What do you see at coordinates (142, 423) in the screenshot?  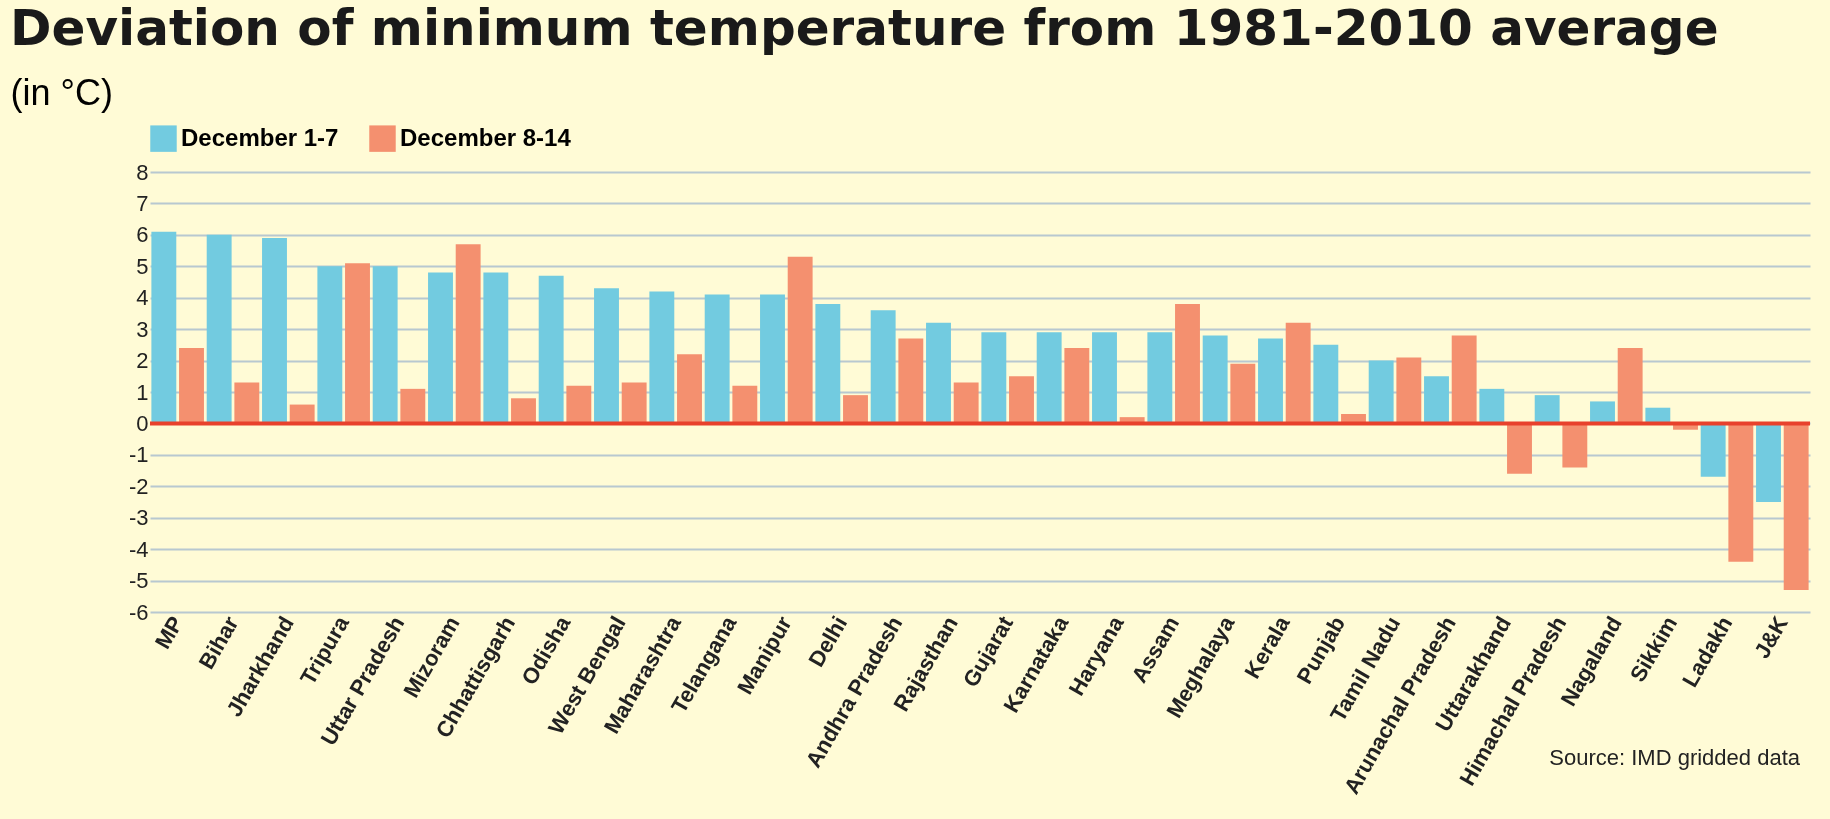 I see `y-tick-label: 0` at bounding box center [142, 423].